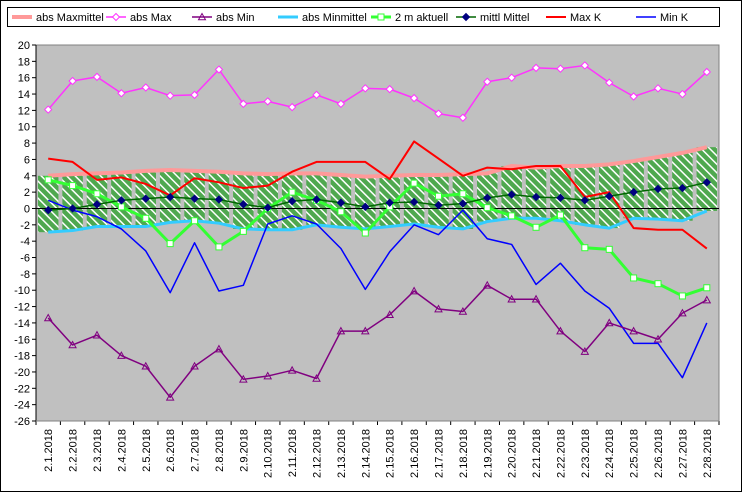 Image resolution: width=743 pixels, height=498 pixels. I want to click on y-tick-label: 16, so click(24, 79).